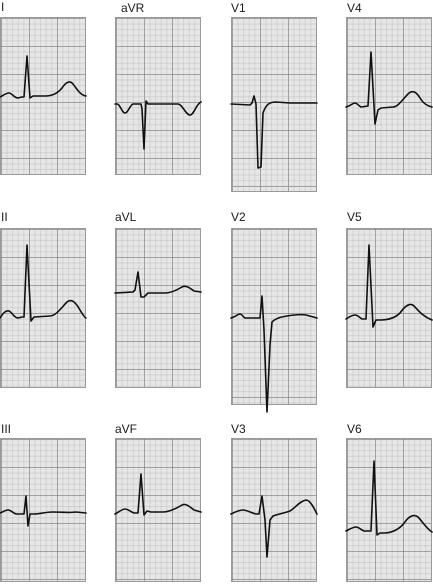  I want to click on lead-label-V4: V4, so click(354, 8).